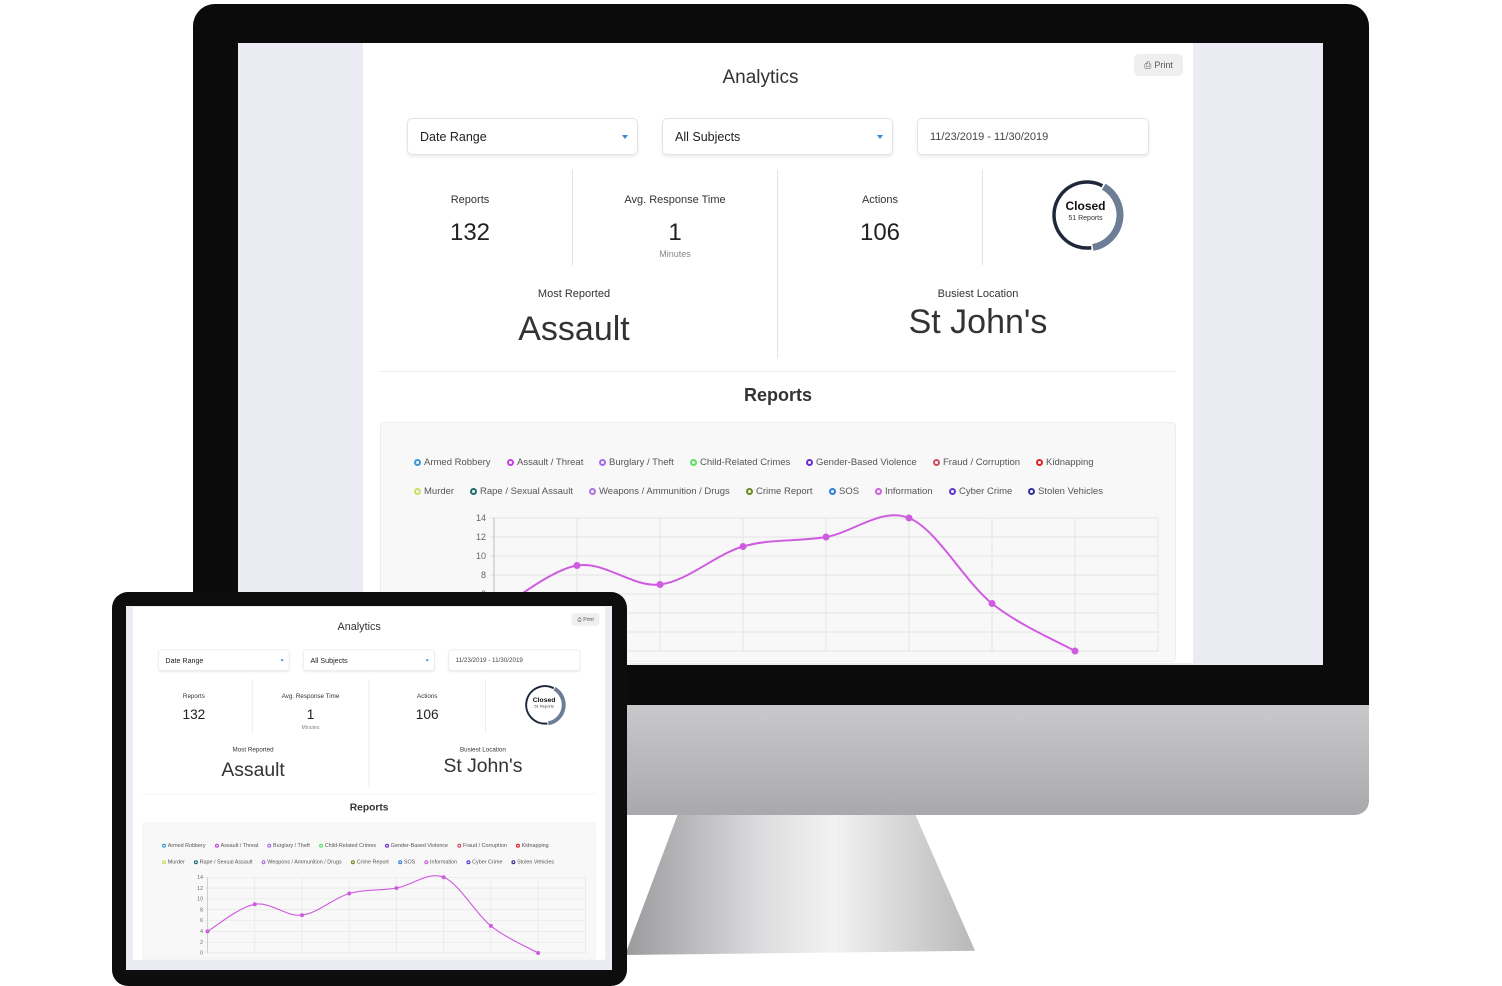 This screenshot has width=1502, height=986. What do you see at coordinates (982, 462) in the screenshot?
I see `legend-label: Fraud / Corruption` at bounding box center [982, 462].